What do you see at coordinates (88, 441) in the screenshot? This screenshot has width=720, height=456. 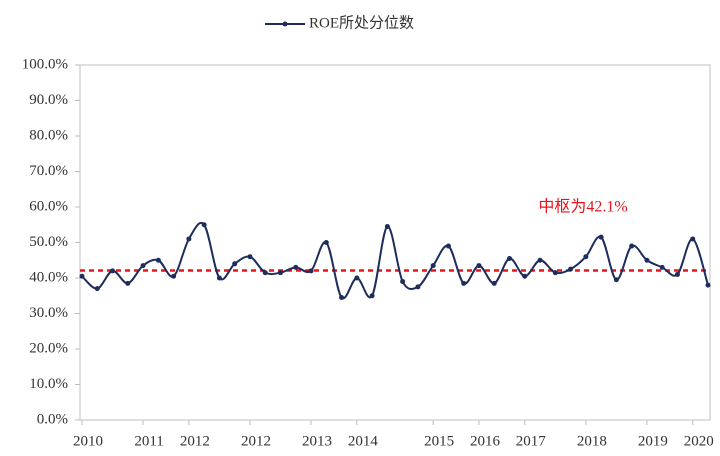 I see `x-tick-label: 2010` at bounding box center [88, 441].